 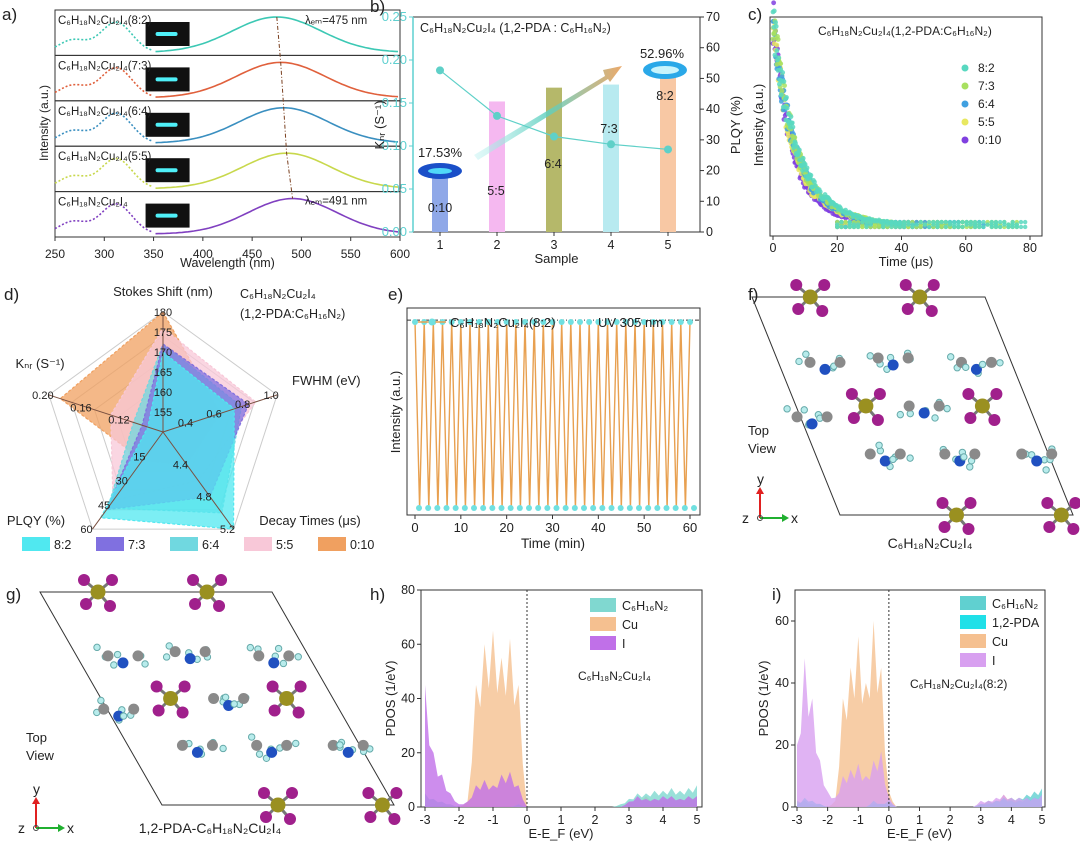 I want to click on x-tick-label: 30, so click(x=552, y=527).